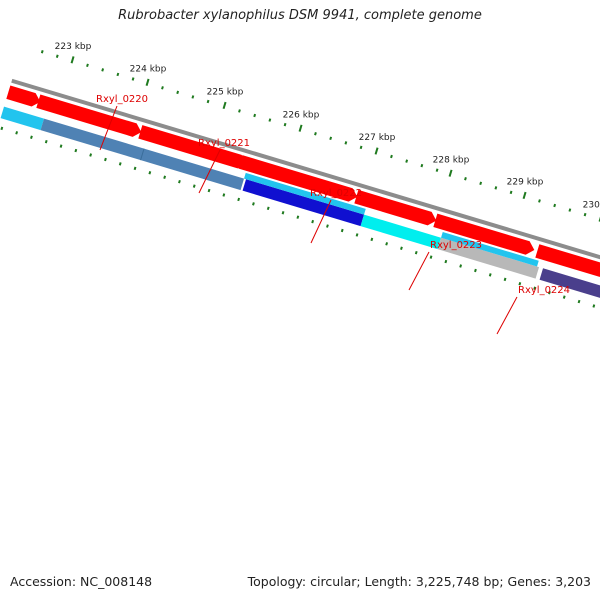 This screenshot has width=600, height=600. I want to click on kbp-label: 228 kbp, so click(451, 160).